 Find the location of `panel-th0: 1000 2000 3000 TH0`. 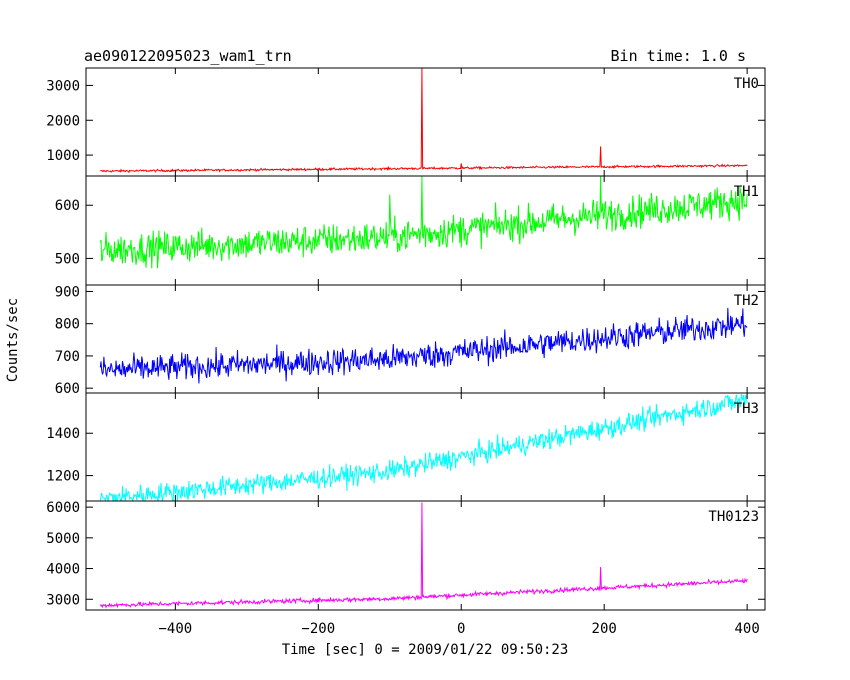

panel-th0: 1000 2000 3000 TH0 is located at coordinates (406, 122).